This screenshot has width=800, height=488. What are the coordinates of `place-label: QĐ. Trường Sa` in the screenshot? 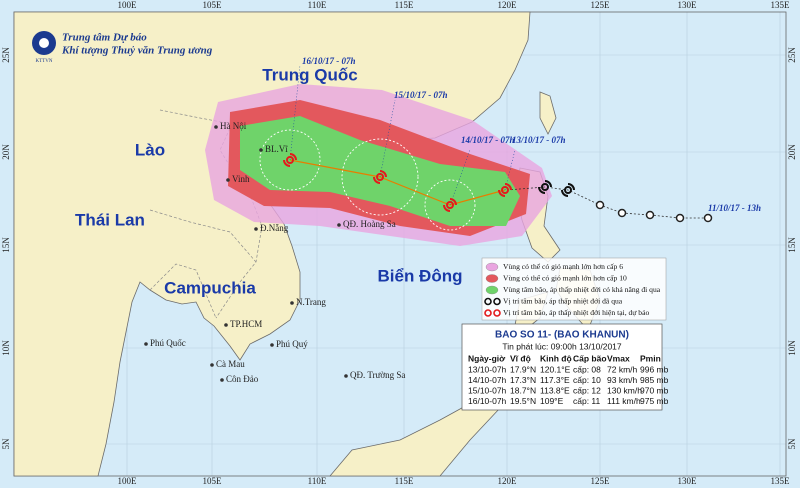 It's located at (377, 375).